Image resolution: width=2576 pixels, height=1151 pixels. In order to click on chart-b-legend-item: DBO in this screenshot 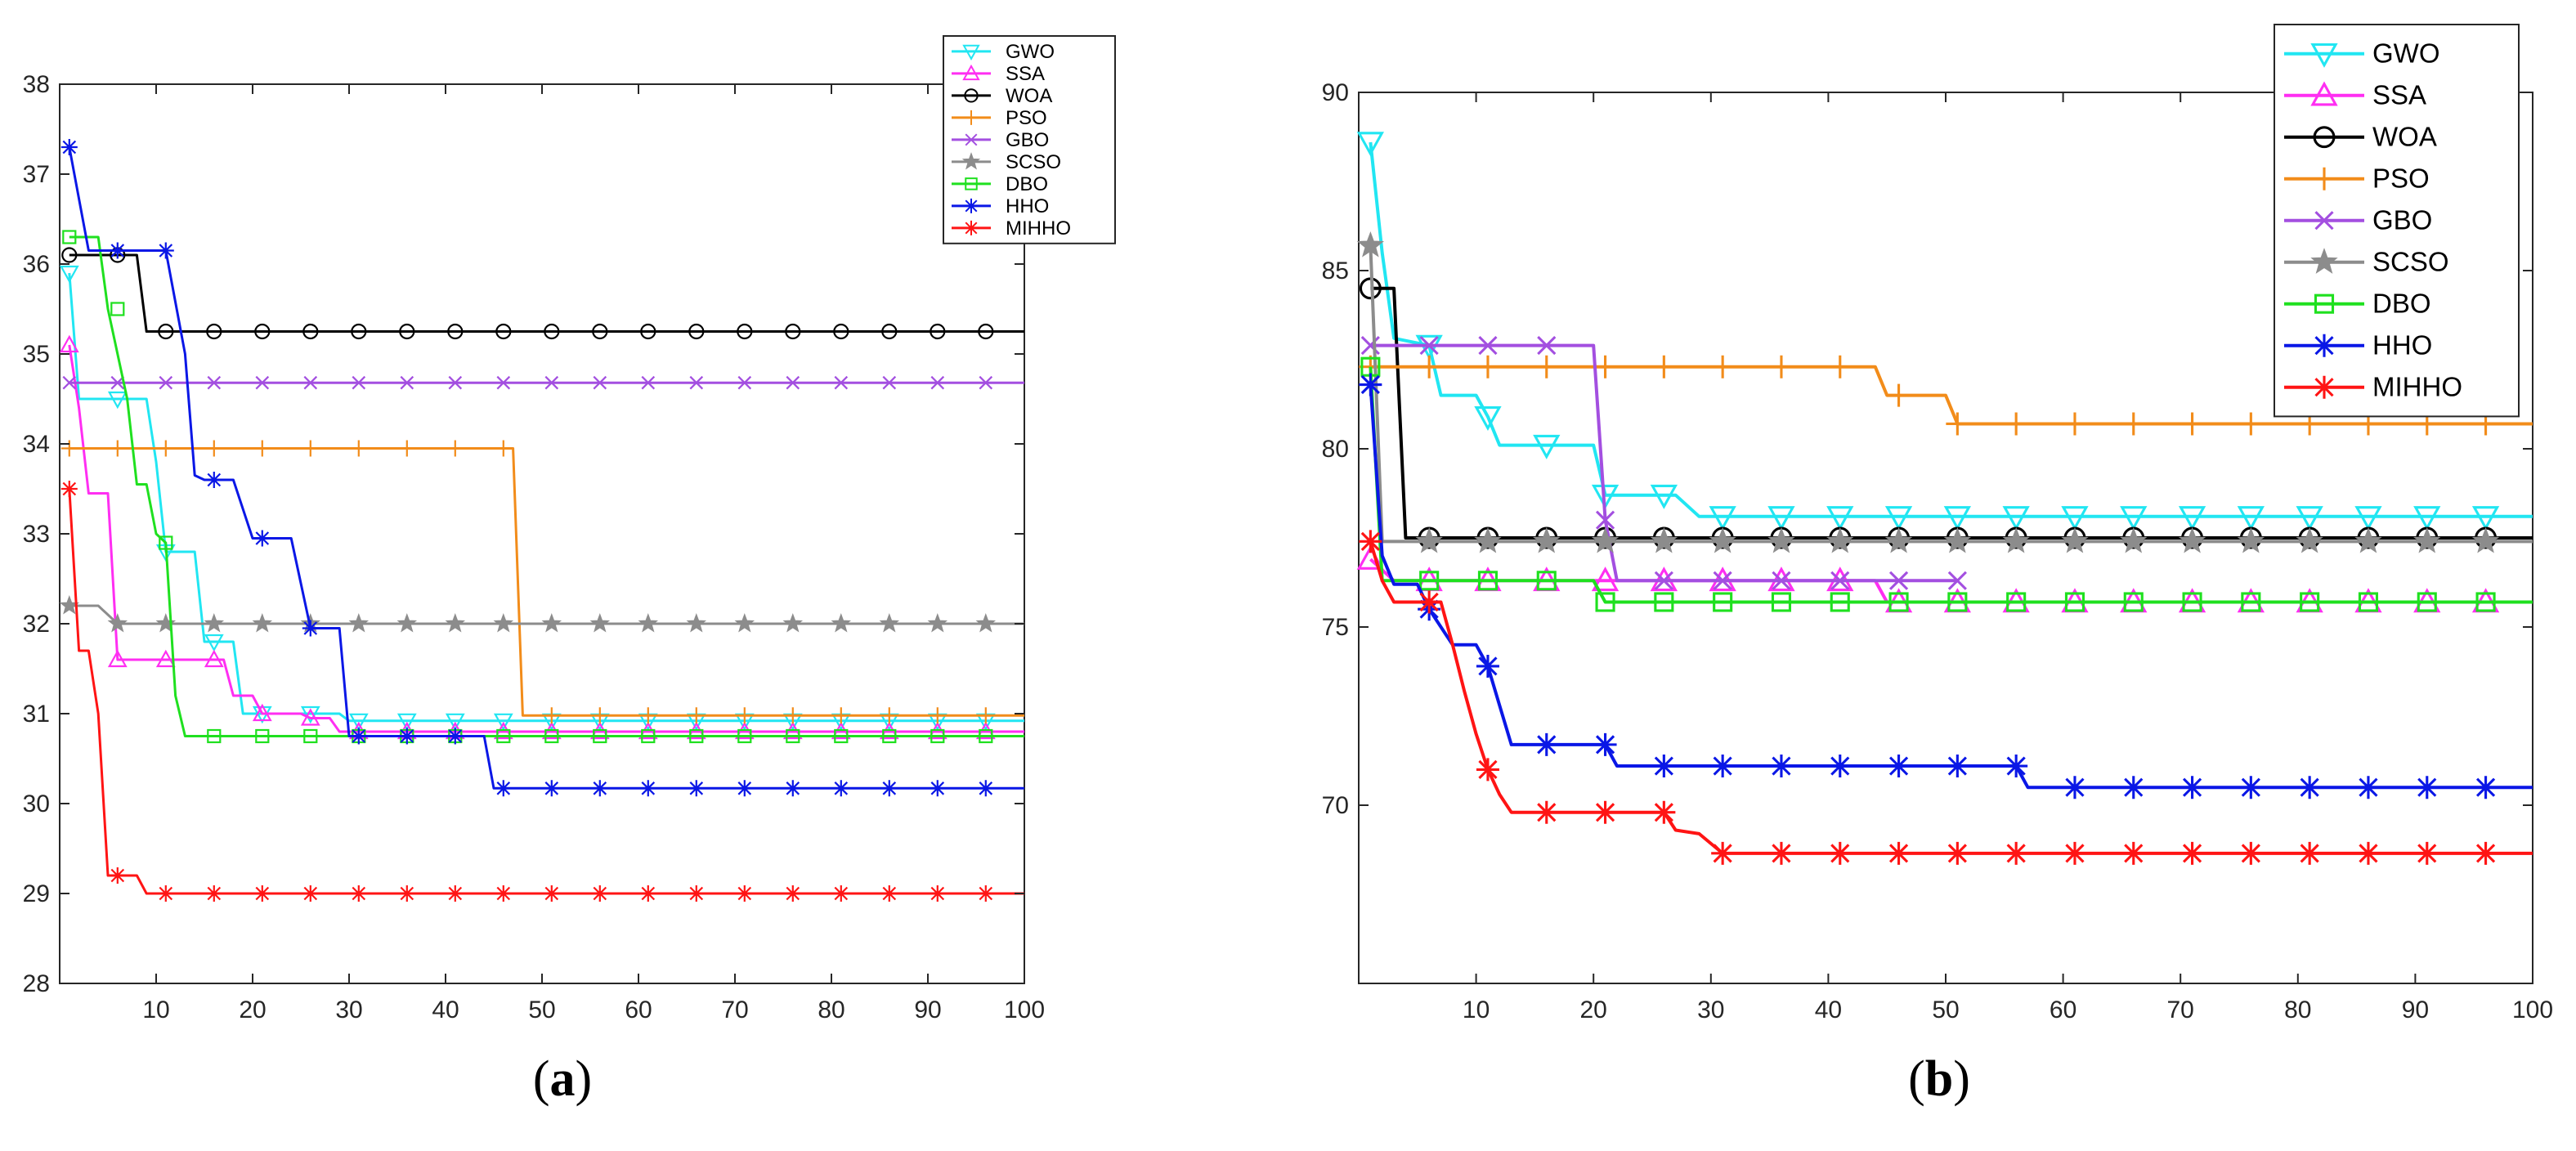, I will do `click(2358, 304)`.